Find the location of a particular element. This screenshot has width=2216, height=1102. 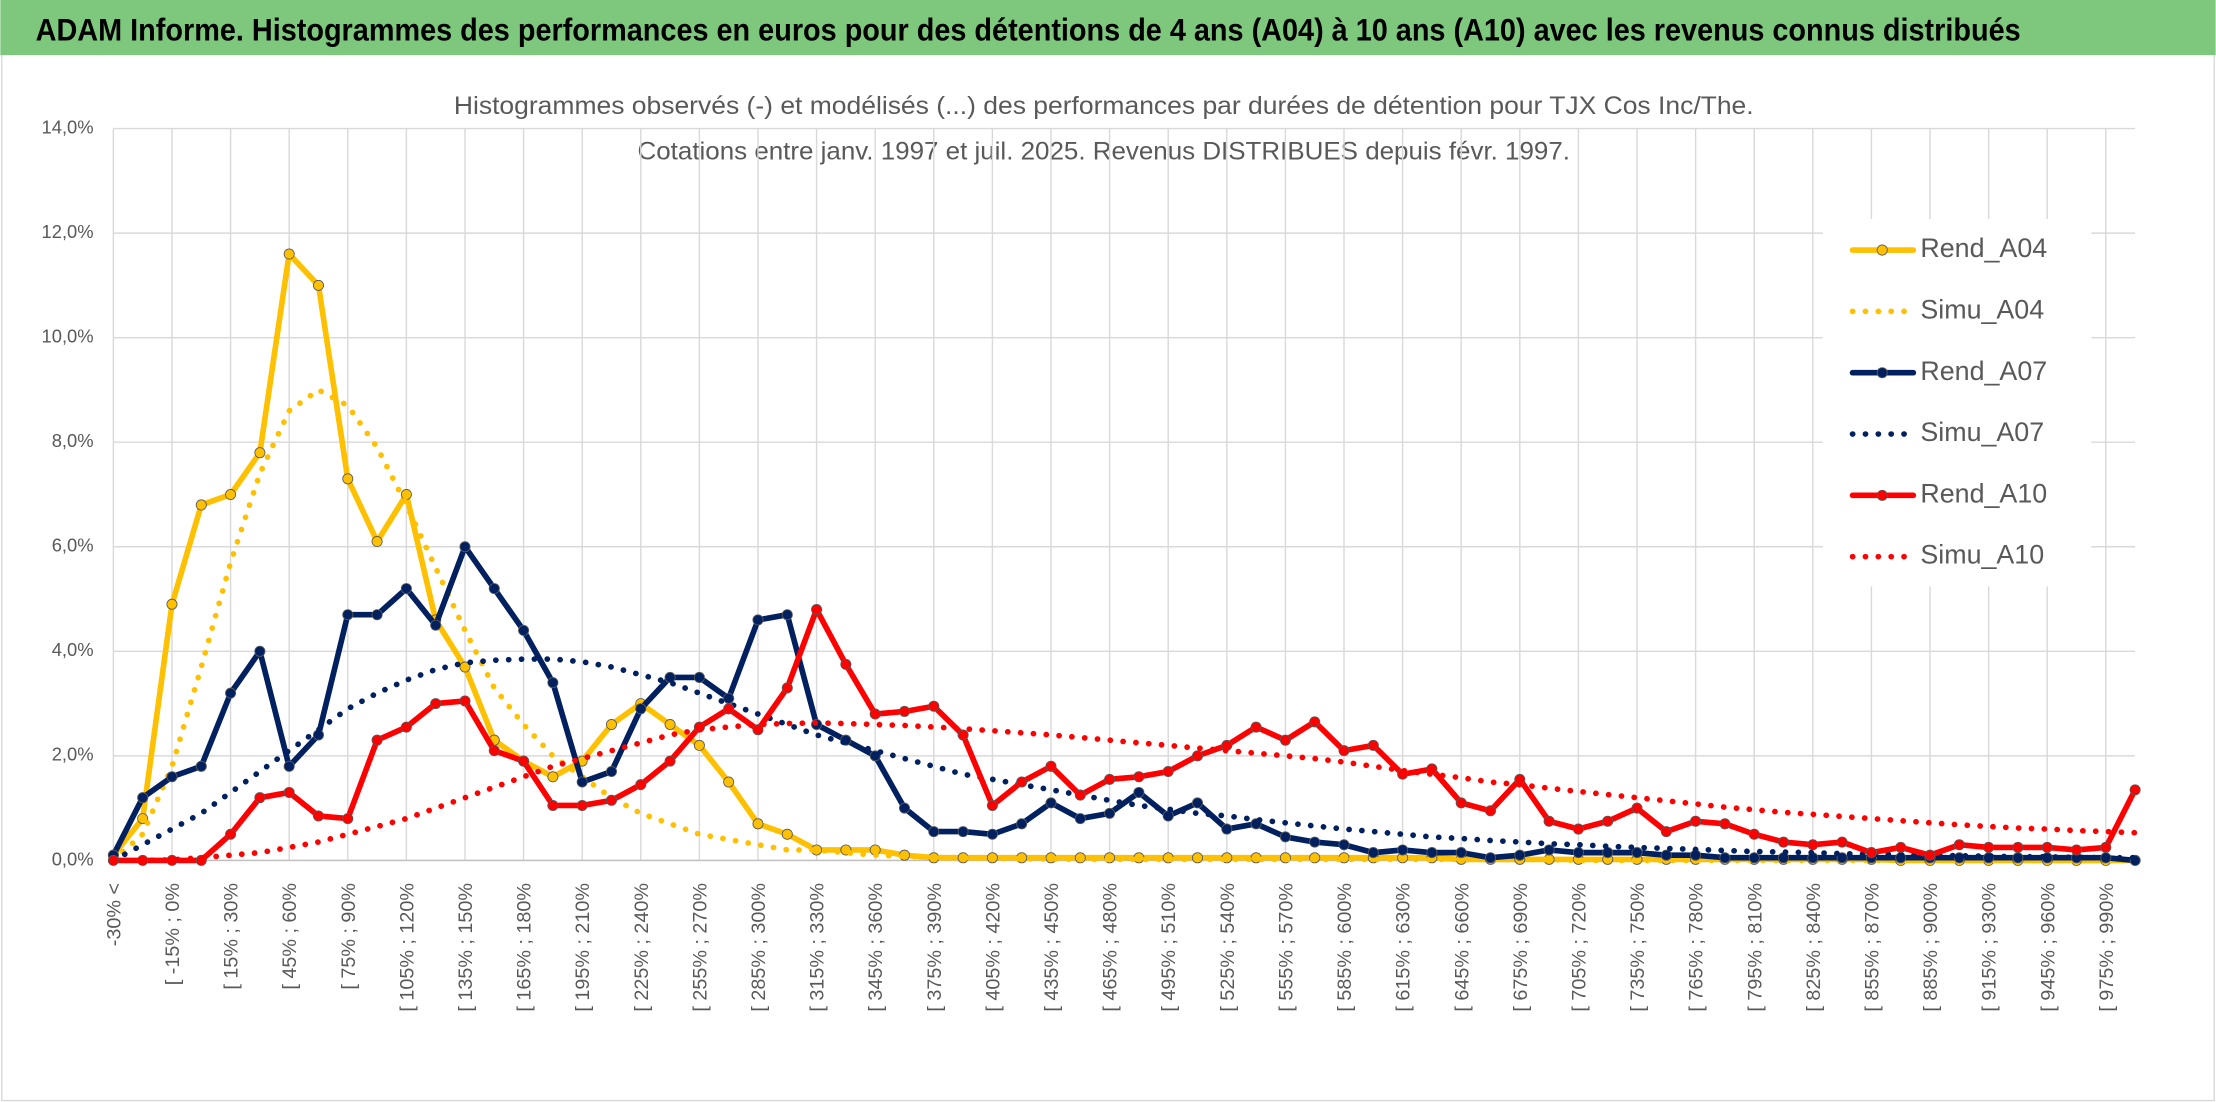

x-tick-label: [ 675% ; 690% is located at coordinates (1521, 947).